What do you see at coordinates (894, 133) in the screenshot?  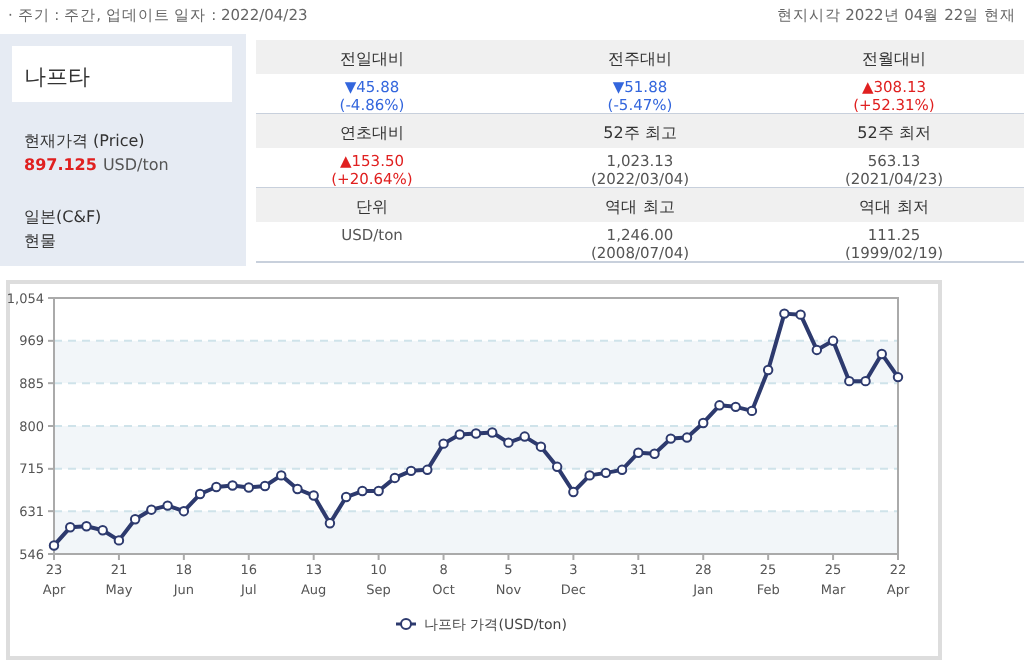 I see `category-label: 52주 최저` at bounding box center [894, 133].